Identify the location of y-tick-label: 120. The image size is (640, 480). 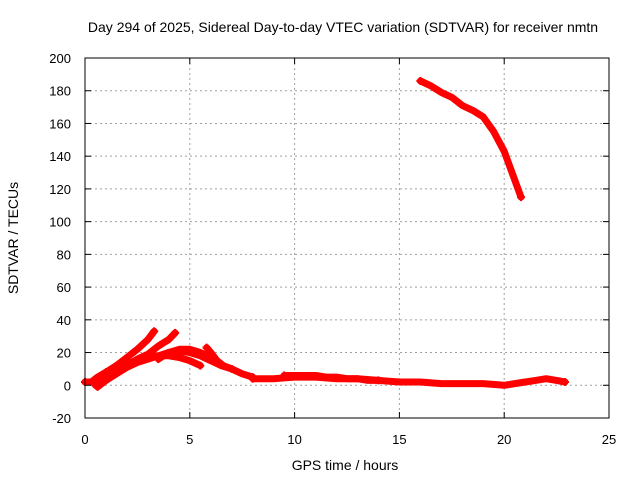
(60, 189).